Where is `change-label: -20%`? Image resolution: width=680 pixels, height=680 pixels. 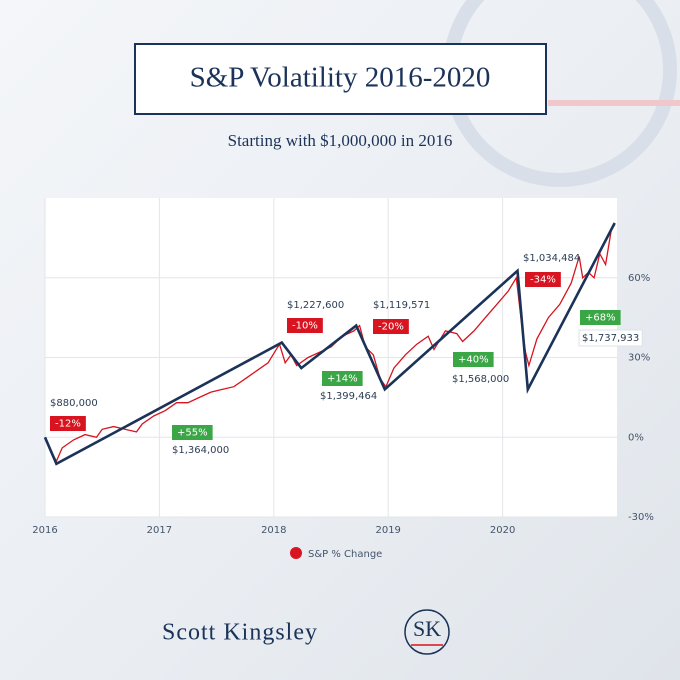
change-label: -20% is located at coordinates (391, 327).